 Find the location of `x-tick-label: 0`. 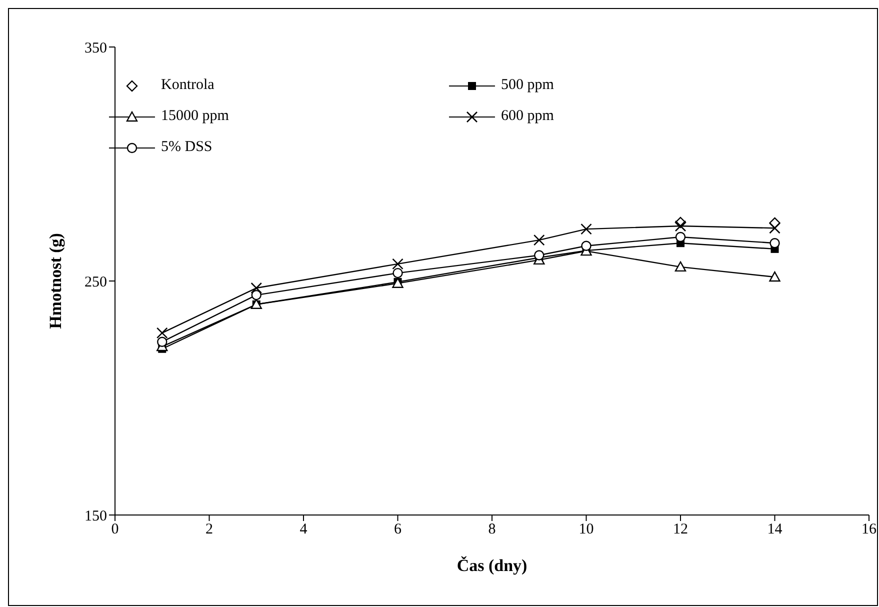

x-tick-label: 0 is located at coordinates (115, 530).